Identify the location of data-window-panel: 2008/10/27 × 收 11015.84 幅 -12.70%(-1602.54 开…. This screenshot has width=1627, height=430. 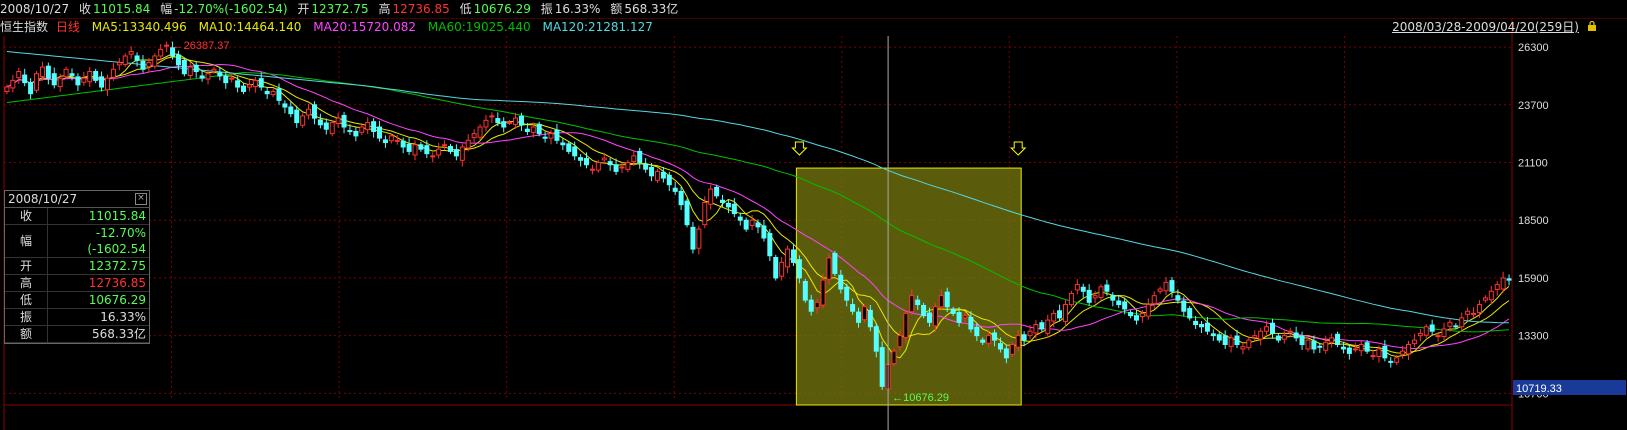
(77, 267).